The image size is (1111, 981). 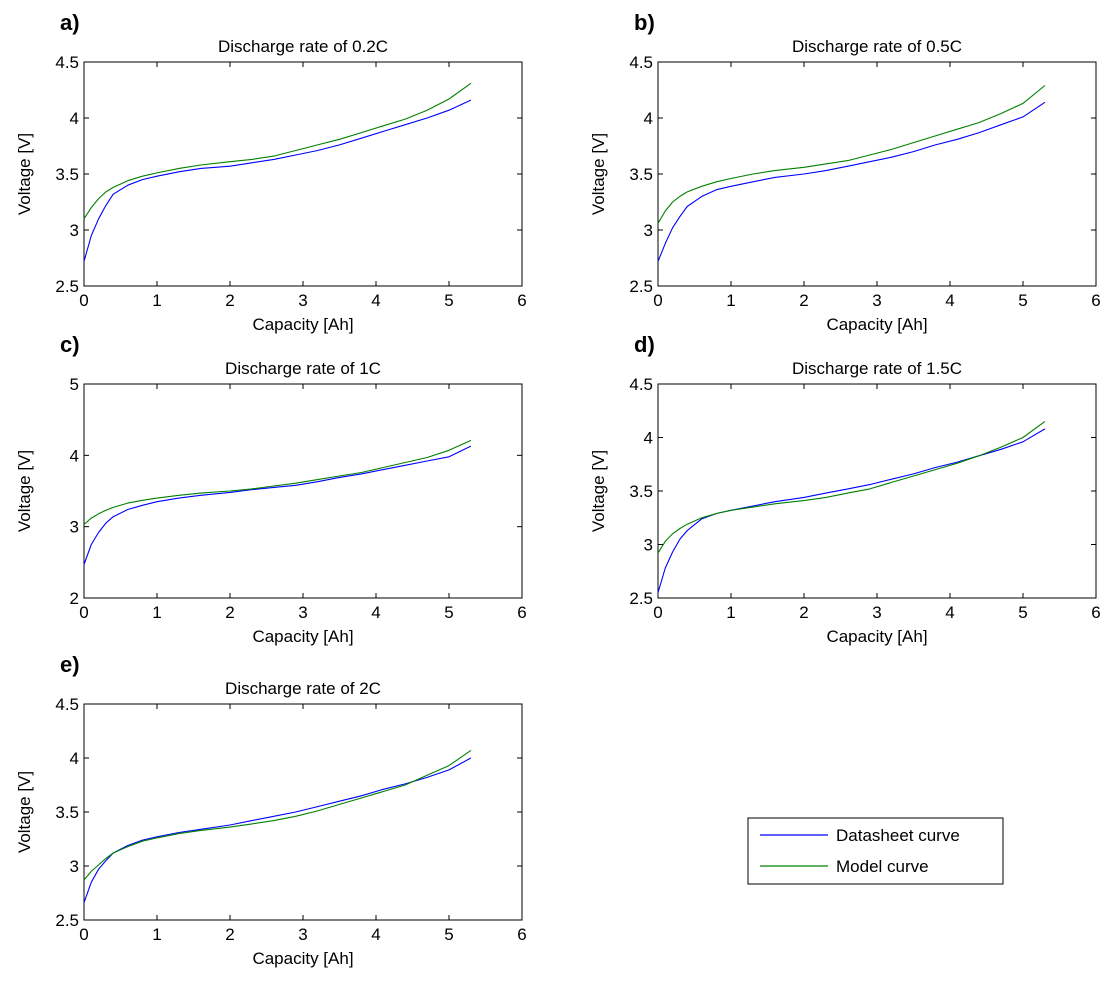 I want to click on legend: Datasheet curve Model curve, so click(x=875, y=851).